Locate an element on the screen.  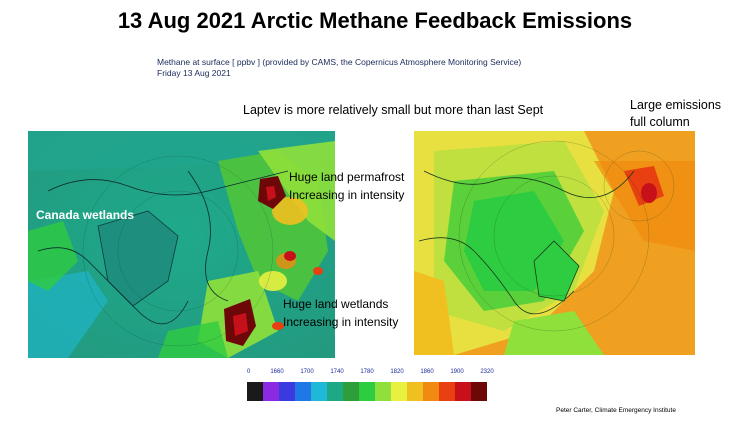
scale-label: 1660 is located at coordinates (277, 372).